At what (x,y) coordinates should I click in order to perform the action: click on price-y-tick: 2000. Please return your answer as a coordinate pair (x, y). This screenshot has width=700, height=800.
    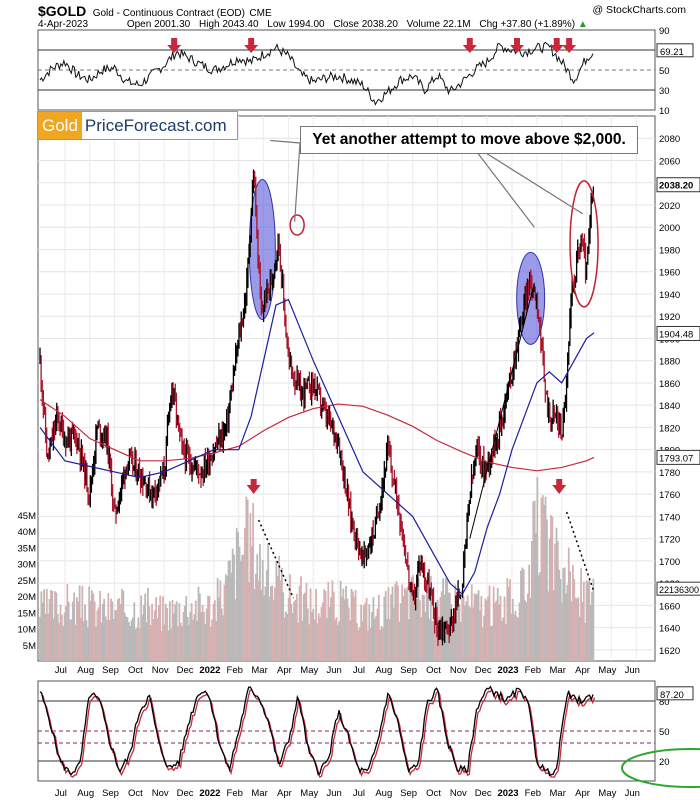
    Looking at the image, I should click on (669, 228).